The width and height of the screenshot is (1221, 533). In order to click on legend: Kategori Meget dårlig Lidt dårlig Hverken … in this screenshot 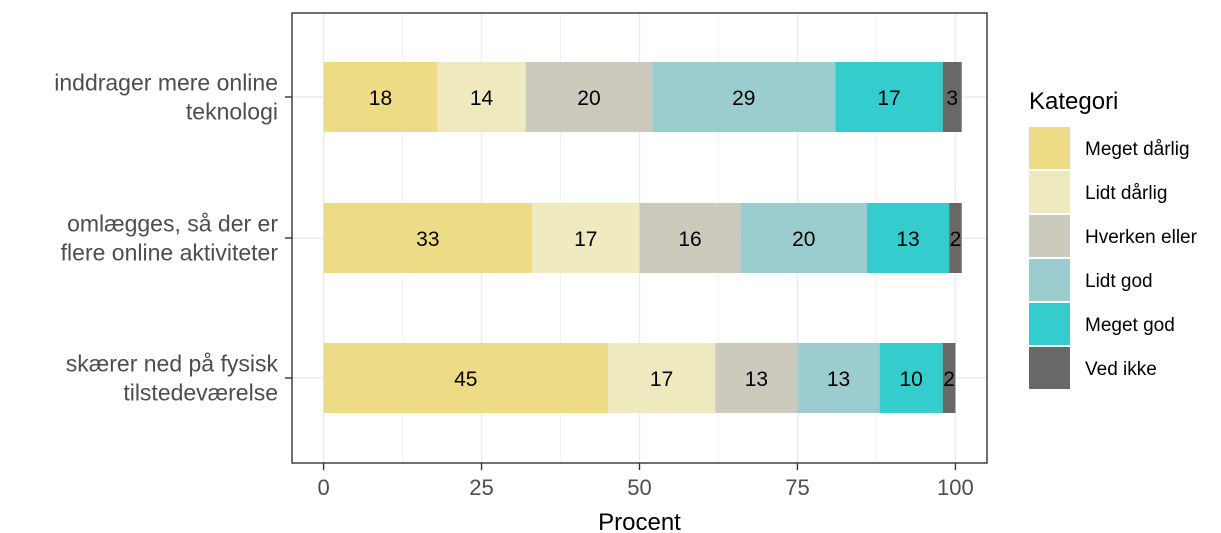, I will do `click(1113, 238)`.